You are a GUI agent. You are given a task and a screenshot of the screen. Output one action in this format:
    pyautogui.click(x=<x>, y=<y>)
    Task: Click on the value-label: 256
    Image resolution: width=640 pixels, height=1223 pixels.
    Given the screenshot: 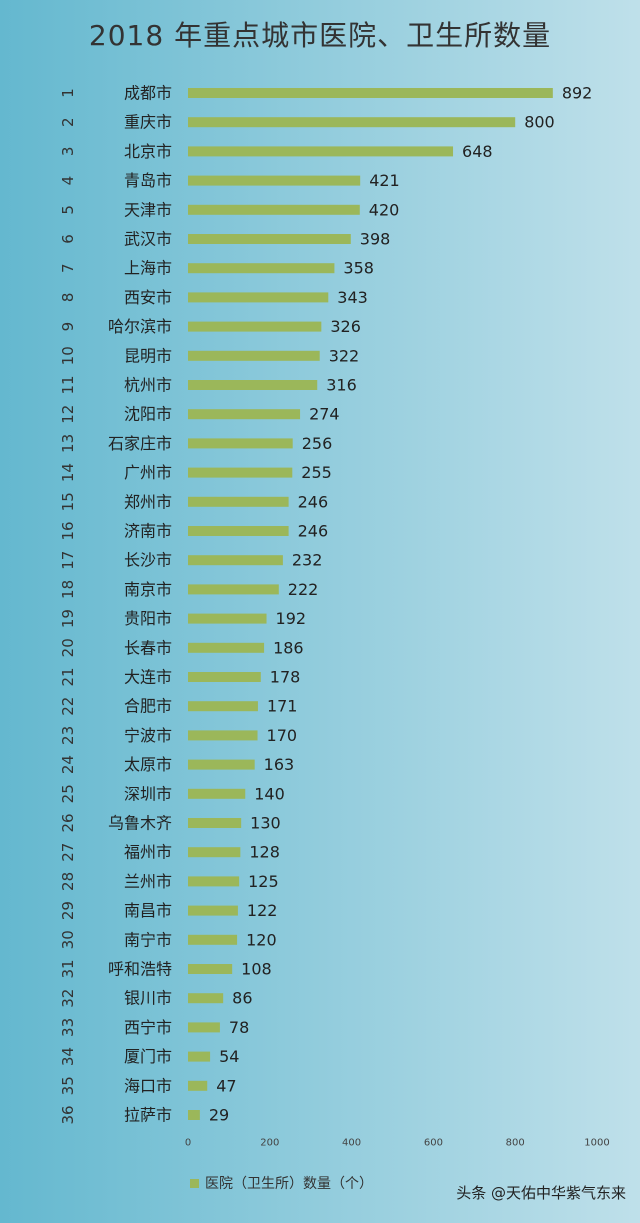 What is the action you would take?
    pyautogui.click(x=317, y=443)
    